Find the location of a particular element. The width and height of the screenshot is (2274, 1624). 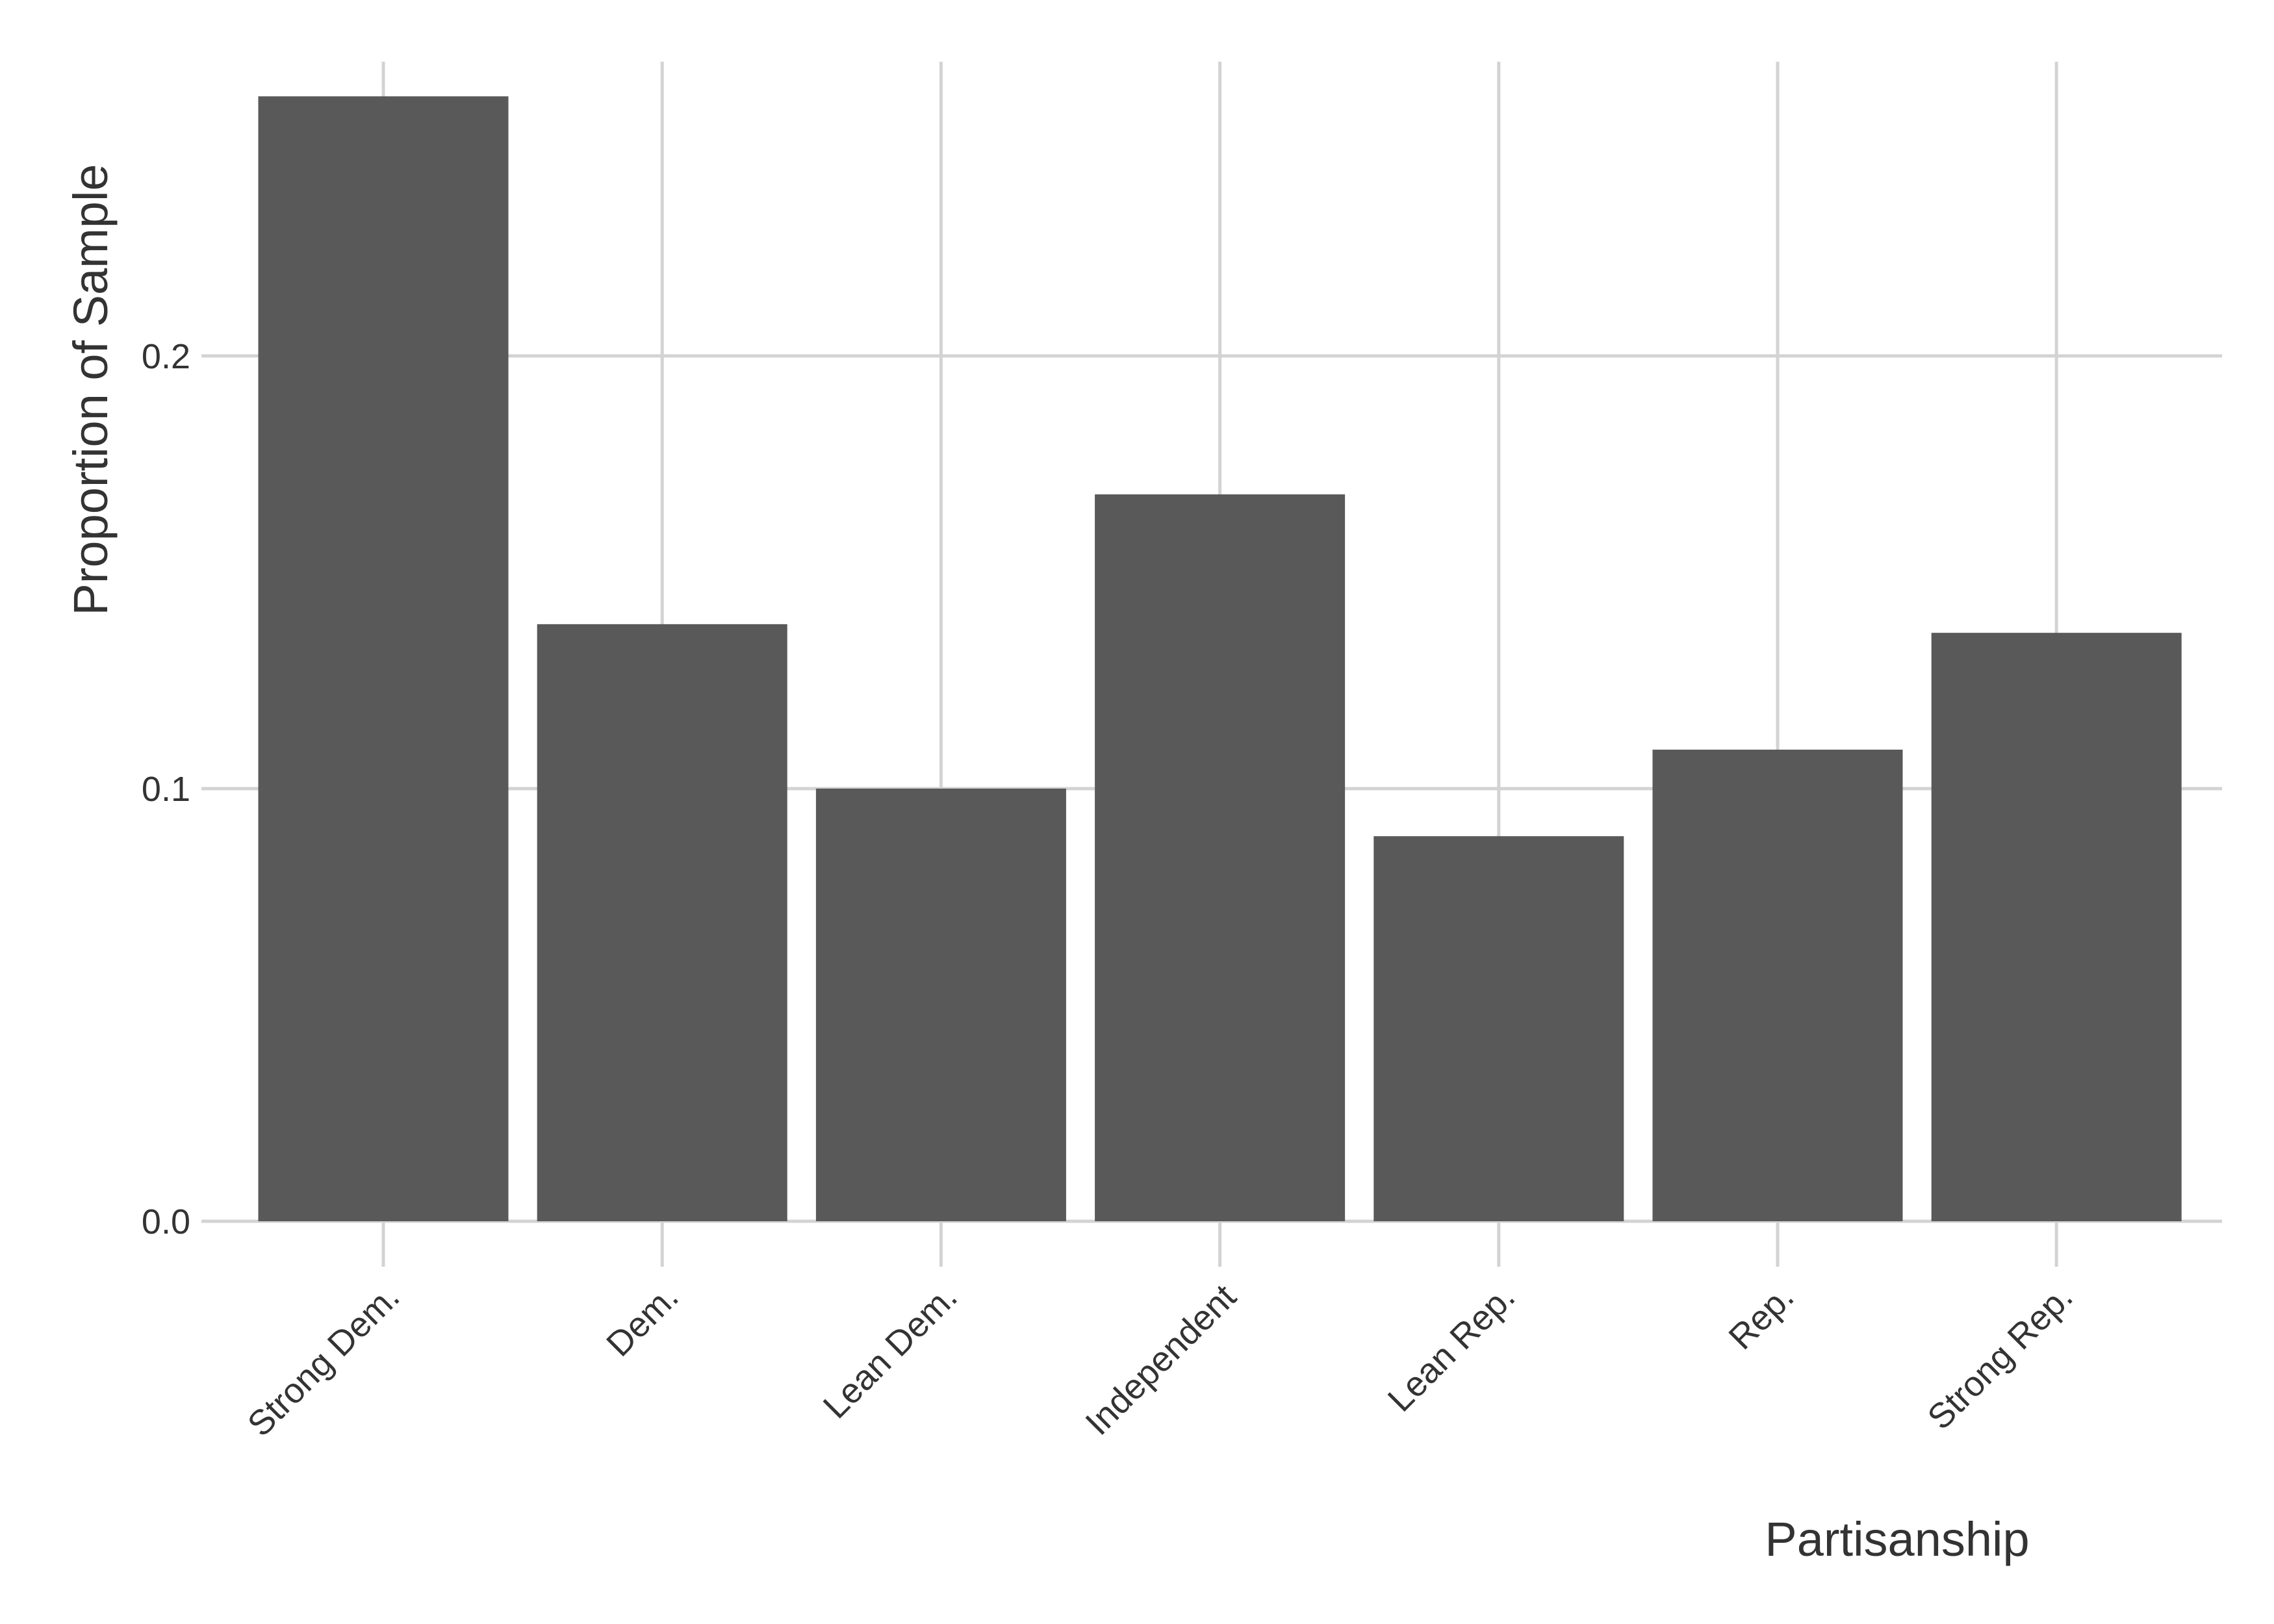

x-tick-label: Independent is located at coordinates (1161, 1360).